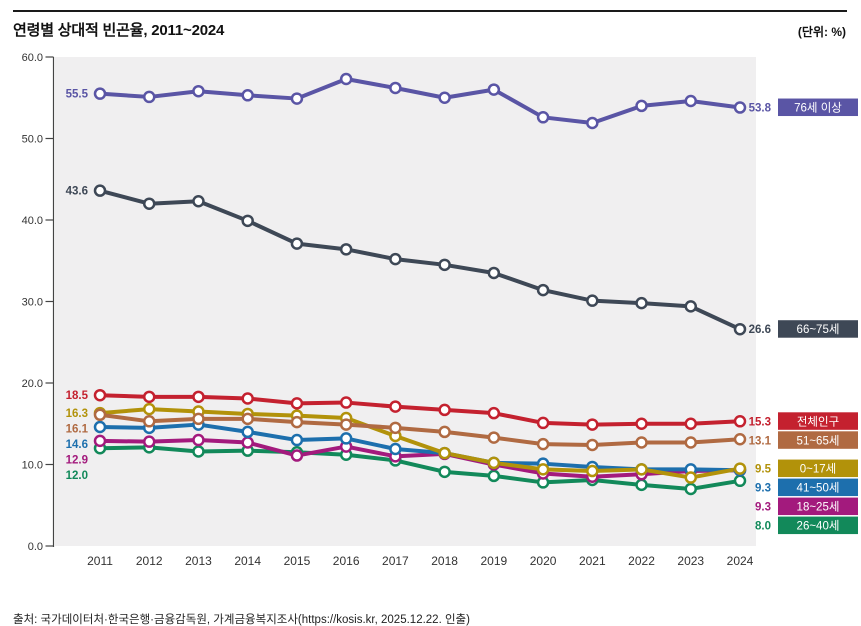  What do you see at coordinates (77, 430) in the screenshot?
I see `start-value-label-51~65세: 16.1` at bounding box center [77, 430].